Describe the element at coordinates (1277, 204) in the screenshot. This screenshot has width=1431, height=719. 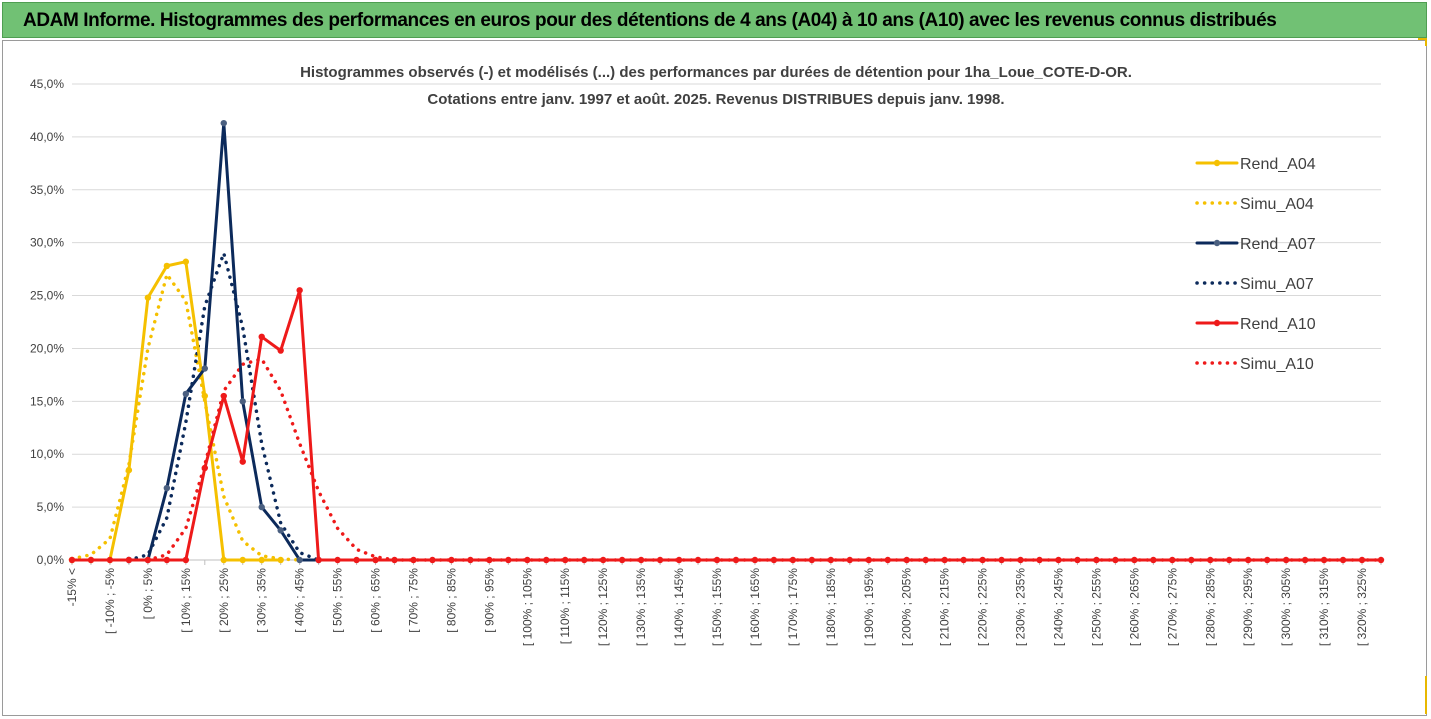
I see `legend-label: Simu_A04` at that location.